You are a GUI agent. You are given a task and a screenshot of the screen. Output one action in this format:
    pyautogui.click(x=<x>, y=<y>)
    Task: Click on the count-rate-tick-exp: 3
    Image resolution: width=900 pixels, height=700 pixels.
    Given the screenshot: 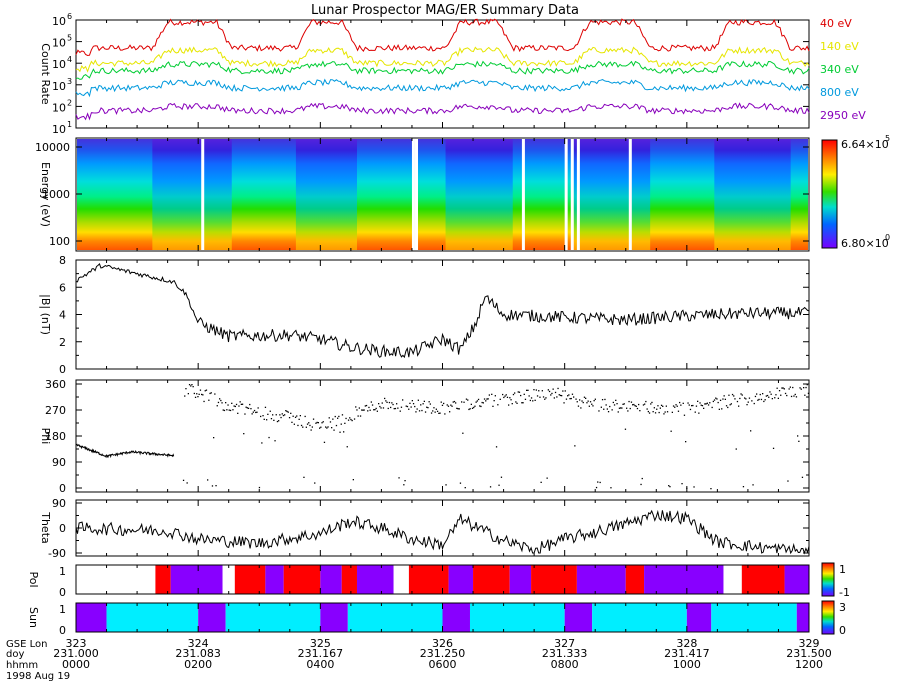 What is the action you would take?
    pyautogui.click(x=69, y=81)
    